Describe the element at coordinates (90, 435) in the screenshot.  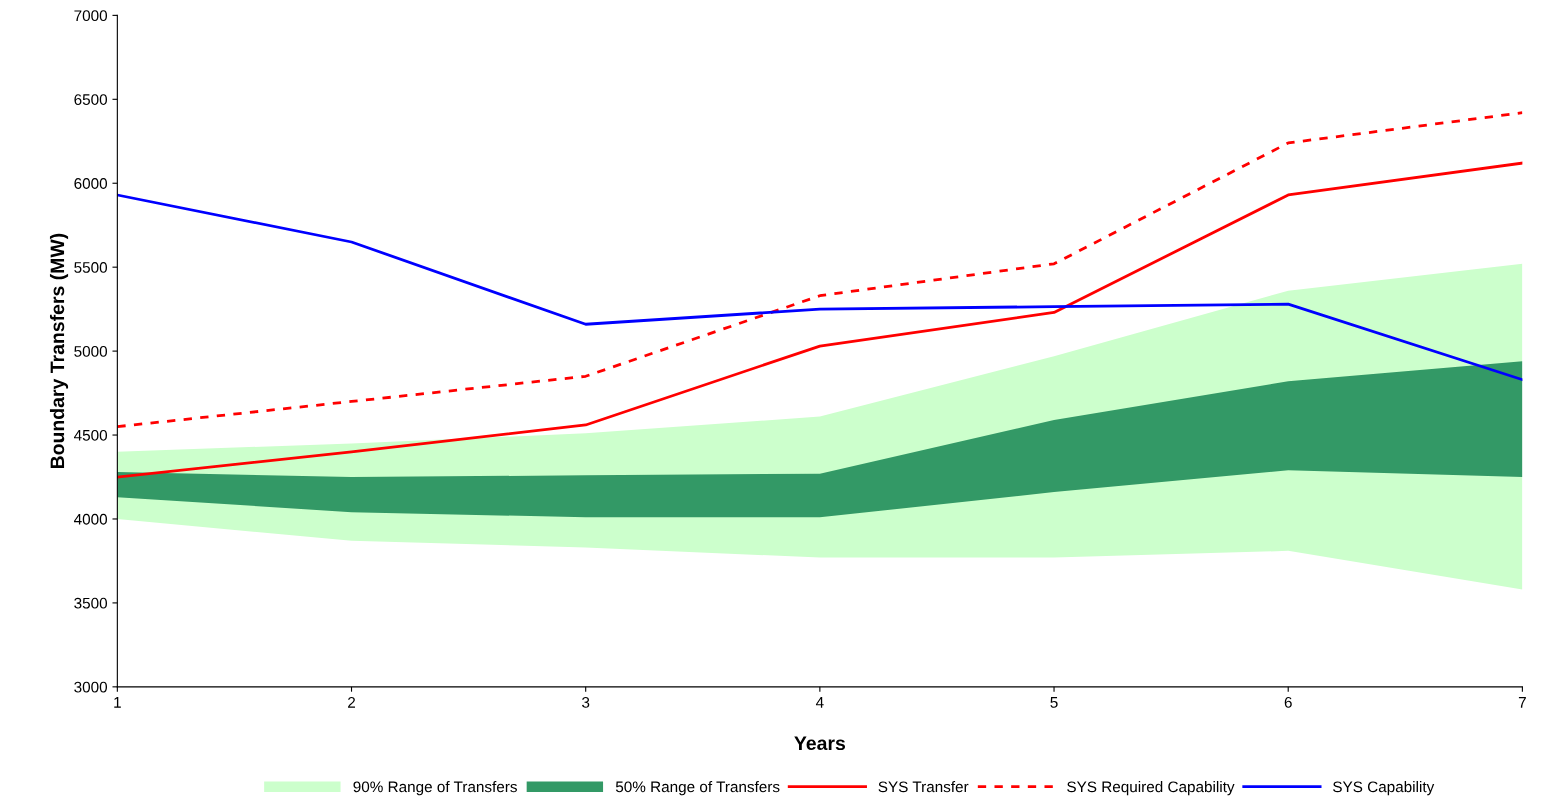
I see `y-tick-label: 4500` at that location.